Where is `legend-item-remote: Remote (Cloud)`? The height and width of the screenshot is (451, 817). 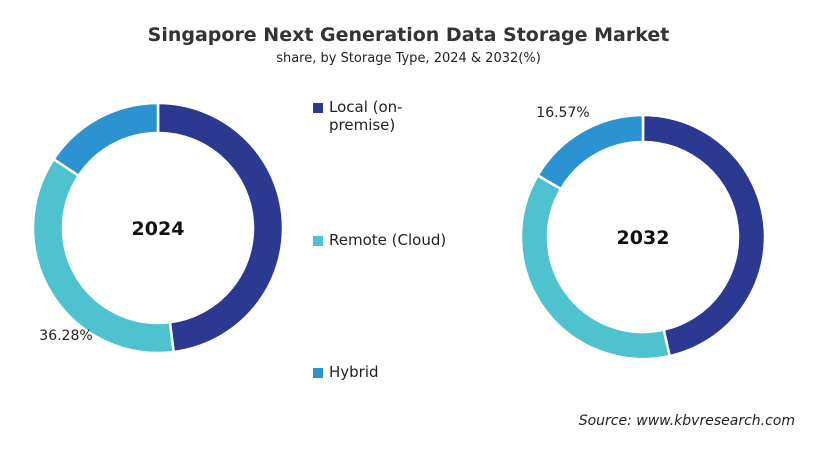
legend-item-remote: Remote (Cloud) is located at coordinates (379, 240).